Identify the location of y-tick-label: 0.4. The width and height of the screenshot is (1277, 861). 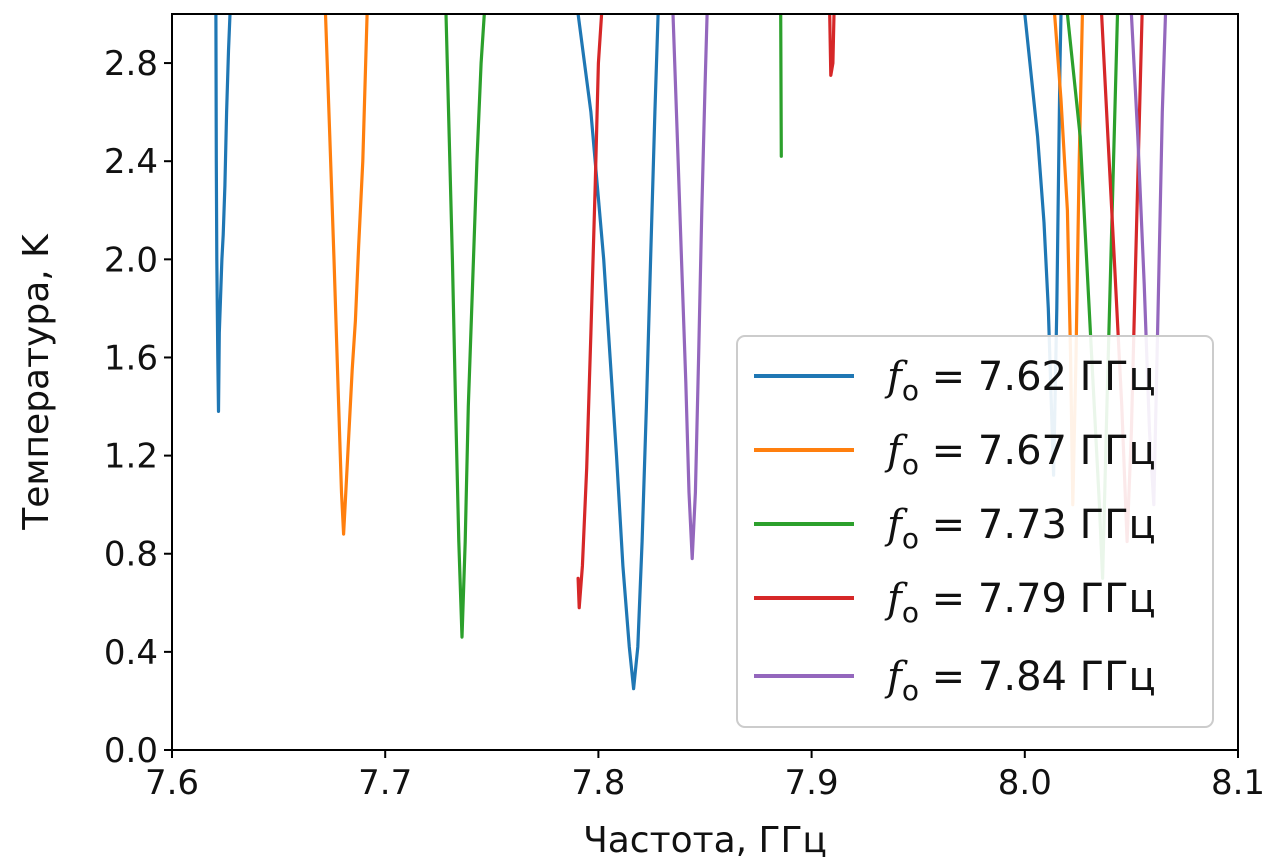
(131, 653).